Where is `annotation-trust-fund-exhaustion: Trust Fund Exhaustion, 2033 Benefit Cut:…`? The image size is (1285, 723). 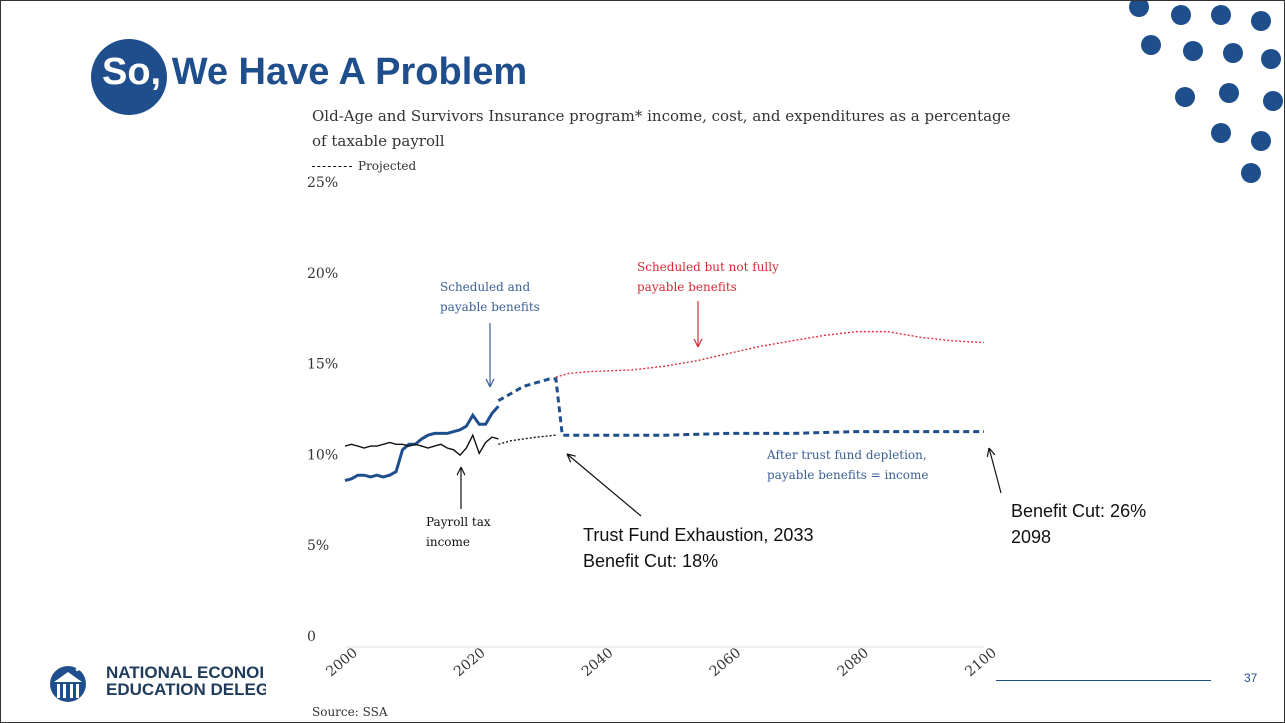 annotation-trust-fund-exhaustion: Trust Fund Exhaustion, 2033 Benefit Cut:… is located at coordinates (698, 548).